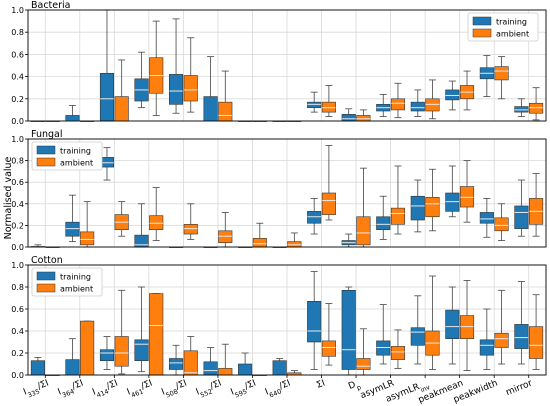 This screenshot has width=550, height=406. I want to click on legend: training ambient, so click(503, 27).